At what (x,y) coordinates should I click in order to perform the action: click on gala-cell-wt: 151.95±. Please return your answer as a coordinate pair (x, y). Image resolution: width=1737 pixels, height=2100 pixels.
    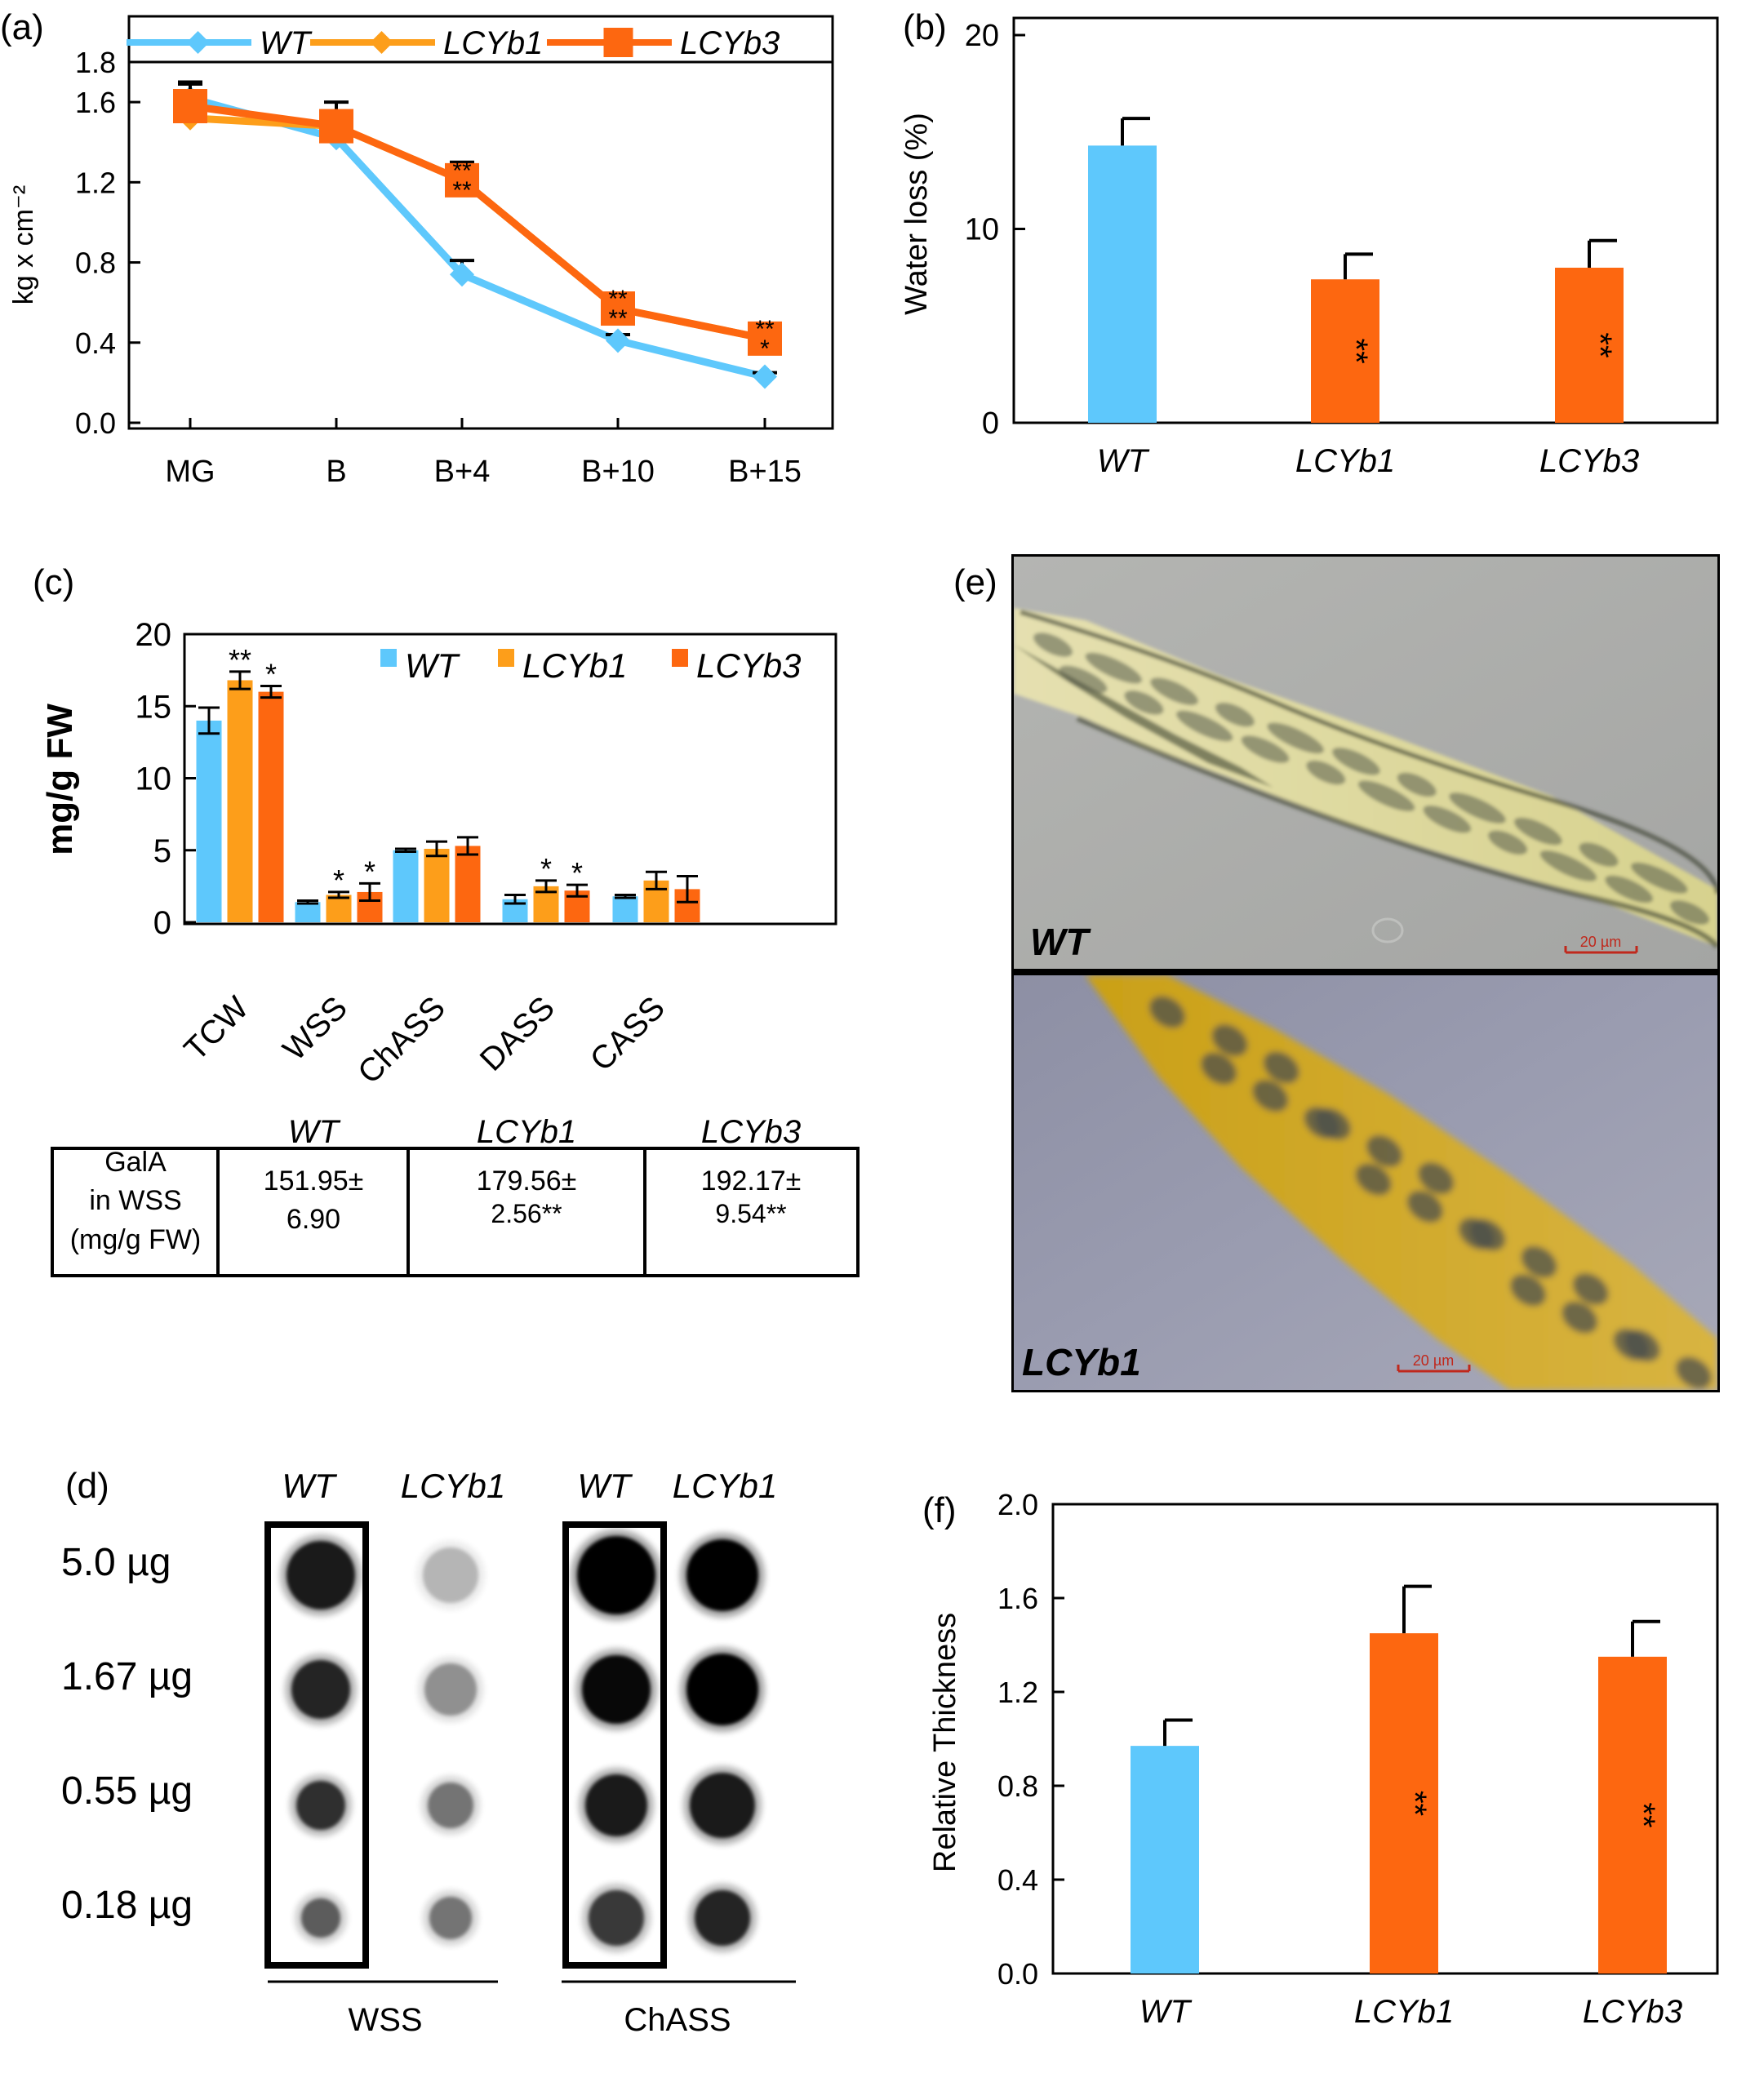
    Looking at the image, I should click on (314, 1181).